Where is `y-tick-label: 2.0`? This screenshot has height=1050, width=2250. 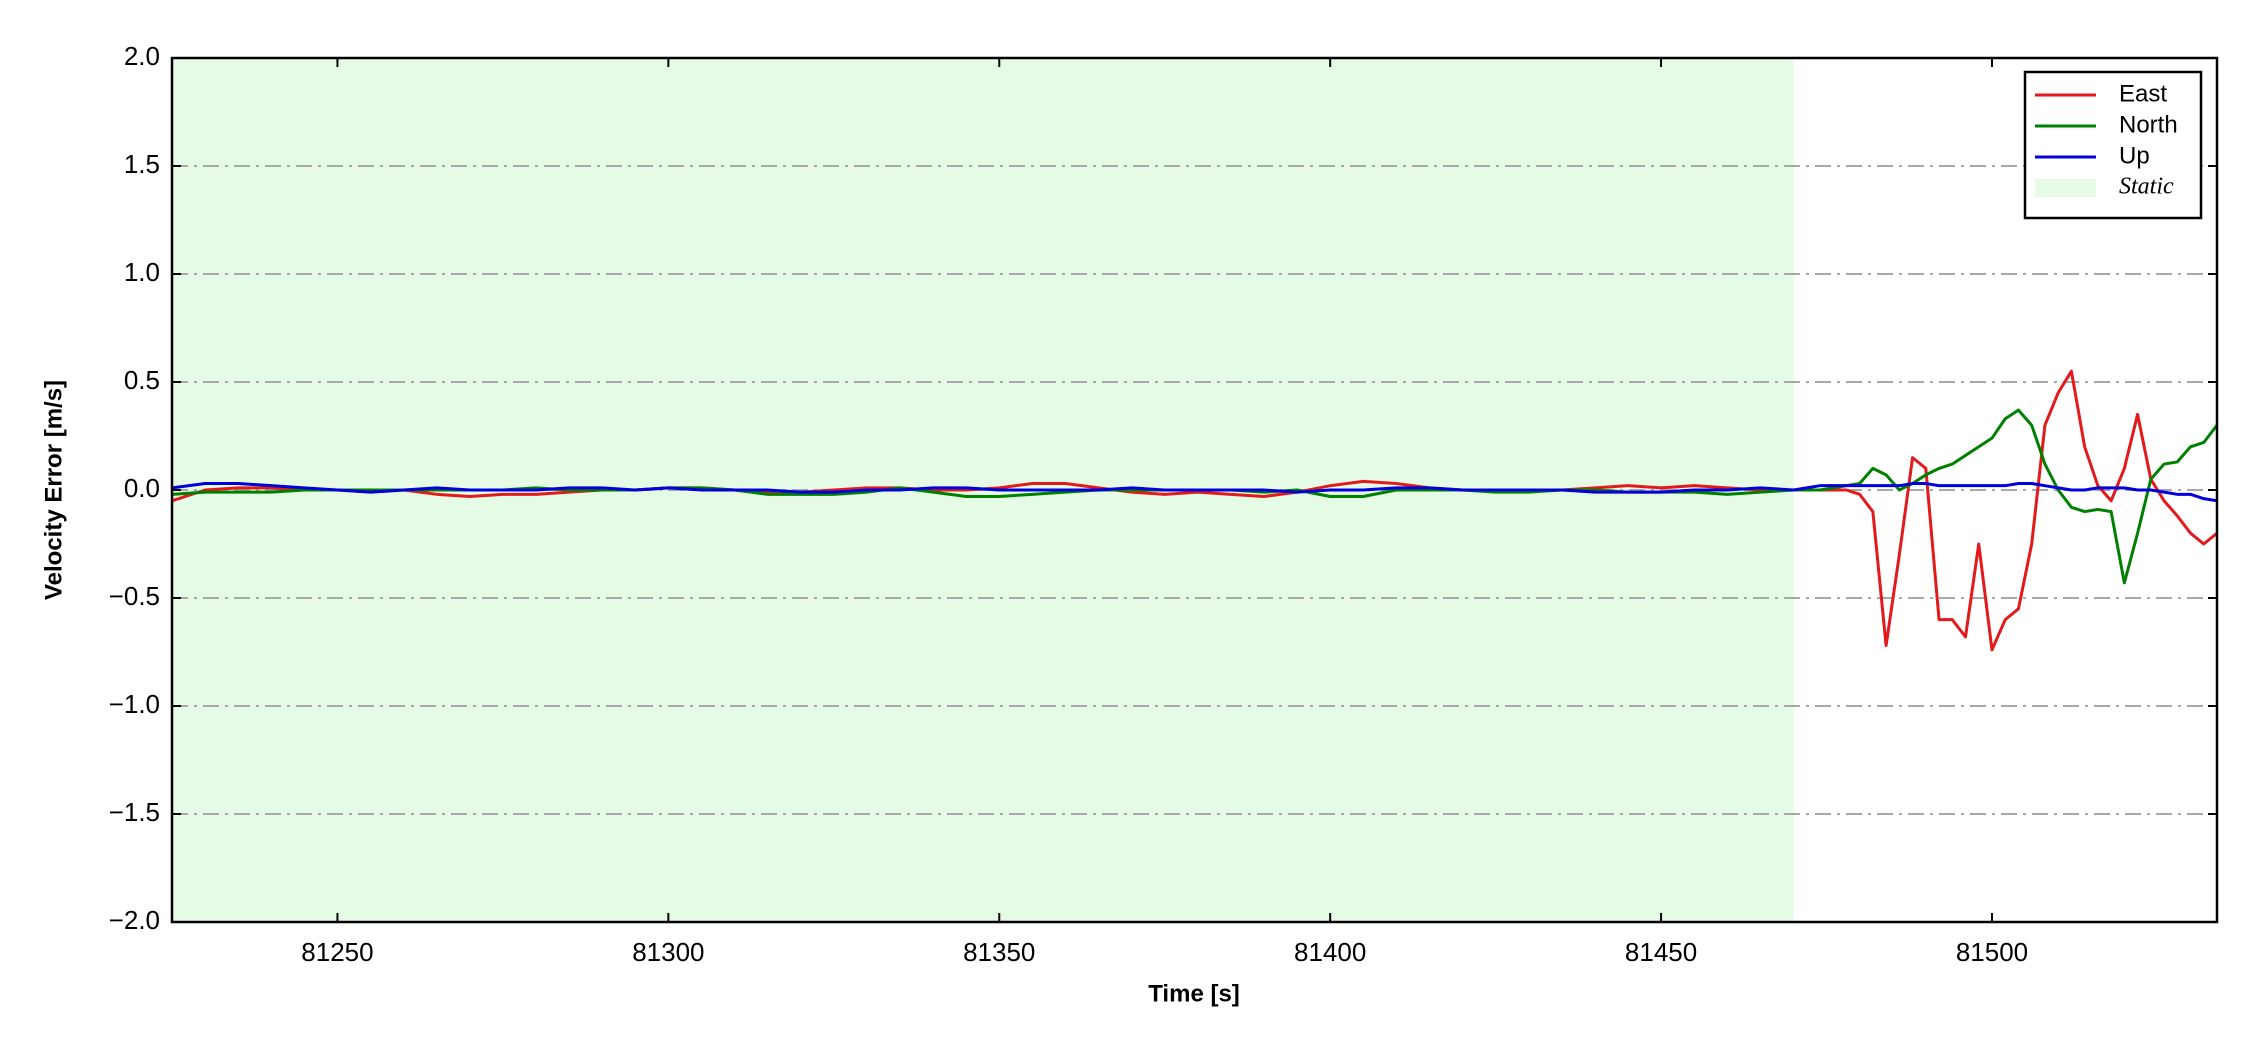 y-tick-label: 2.0 is located at coordinates (142, 56).